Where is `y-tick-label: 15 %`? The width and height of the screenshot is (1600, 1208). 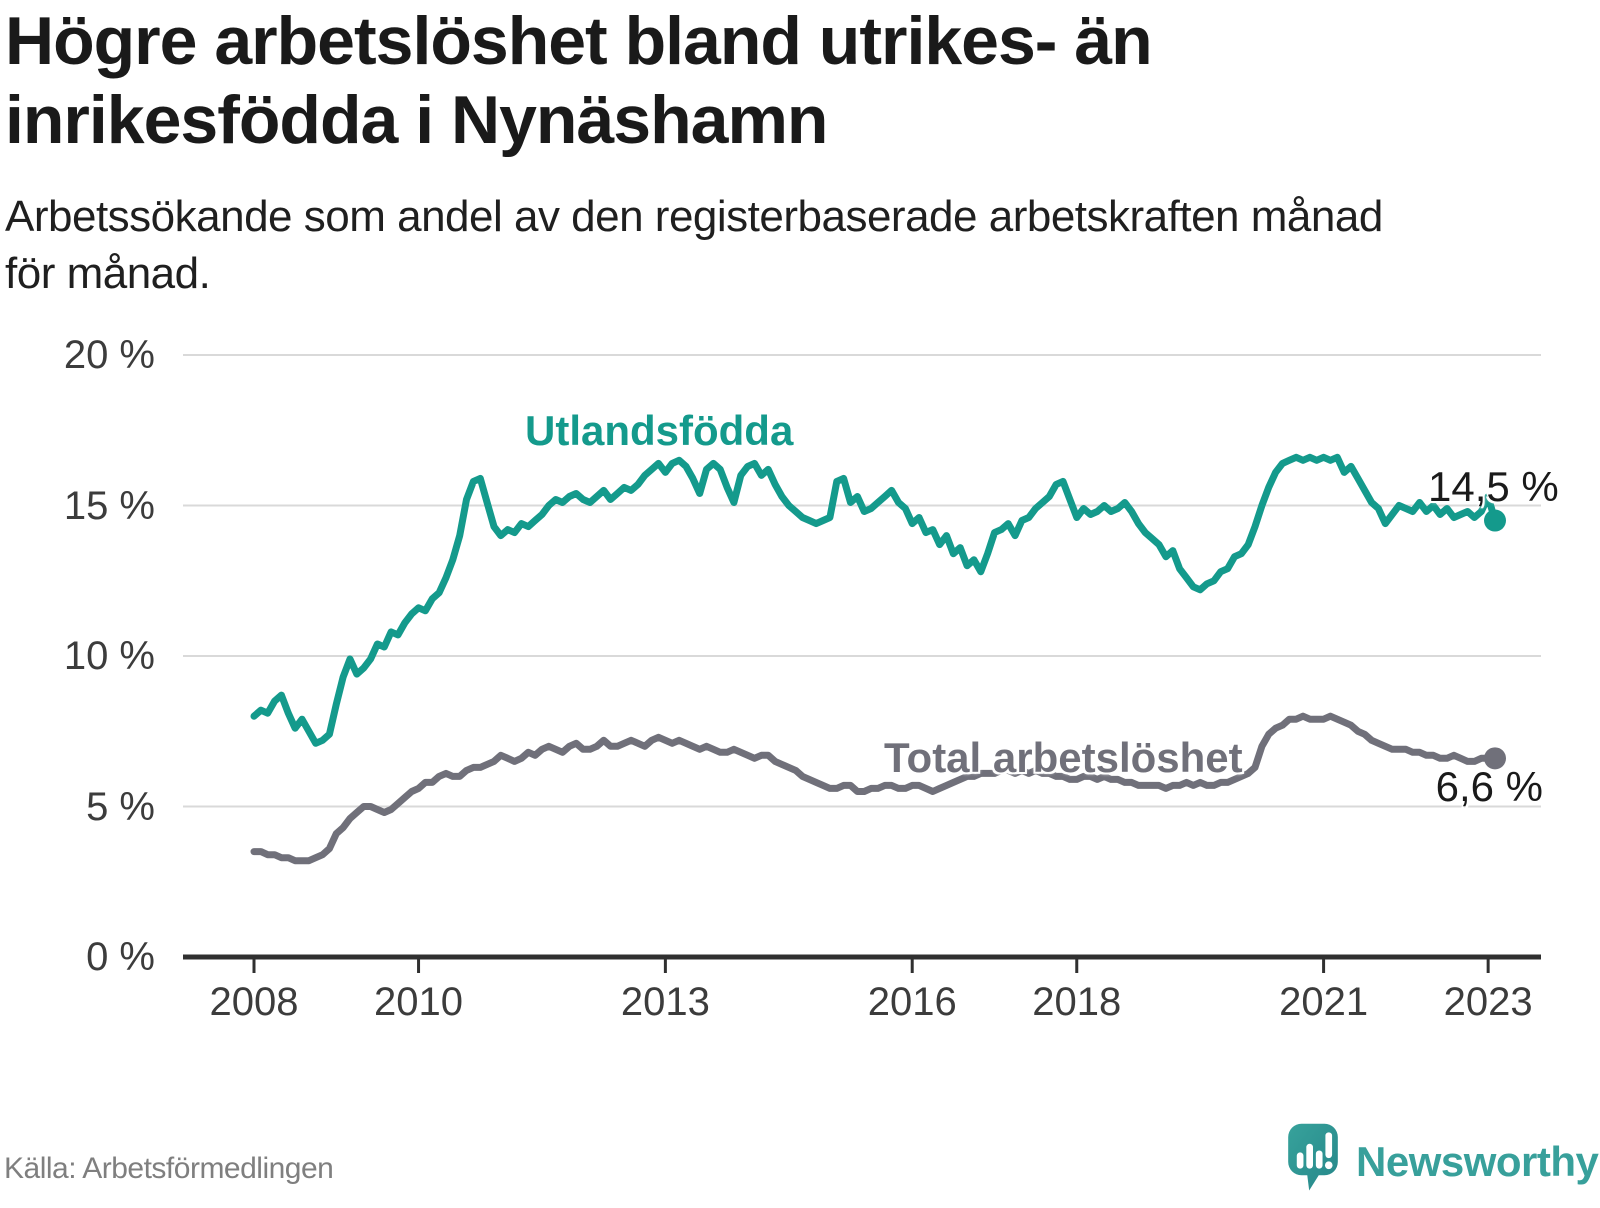 y-tick-label: 15 % is located at coordinates (109, 505).